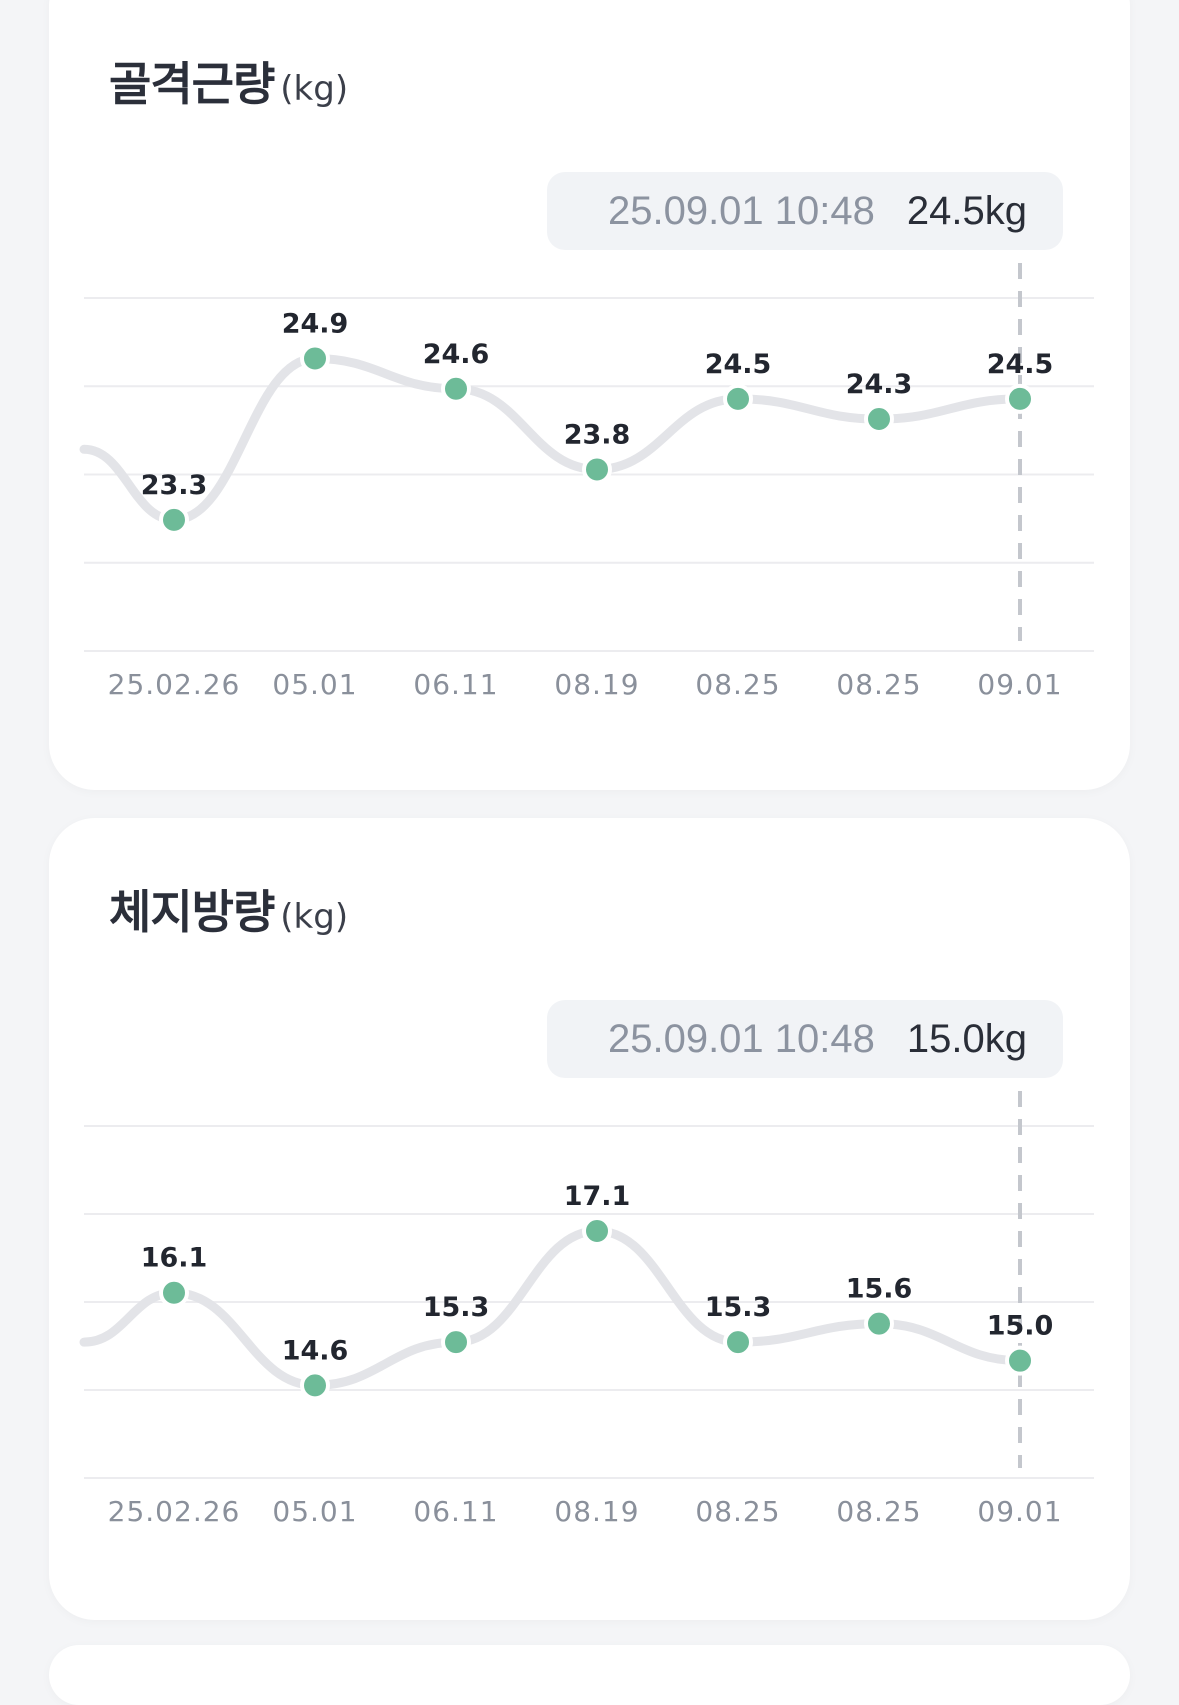 The image size is (1179, 1705). What do you see at coordinates (1020, 1326) in the screenshot?
I see `data-label: 15.0` at bounding box center [1020, 1326].